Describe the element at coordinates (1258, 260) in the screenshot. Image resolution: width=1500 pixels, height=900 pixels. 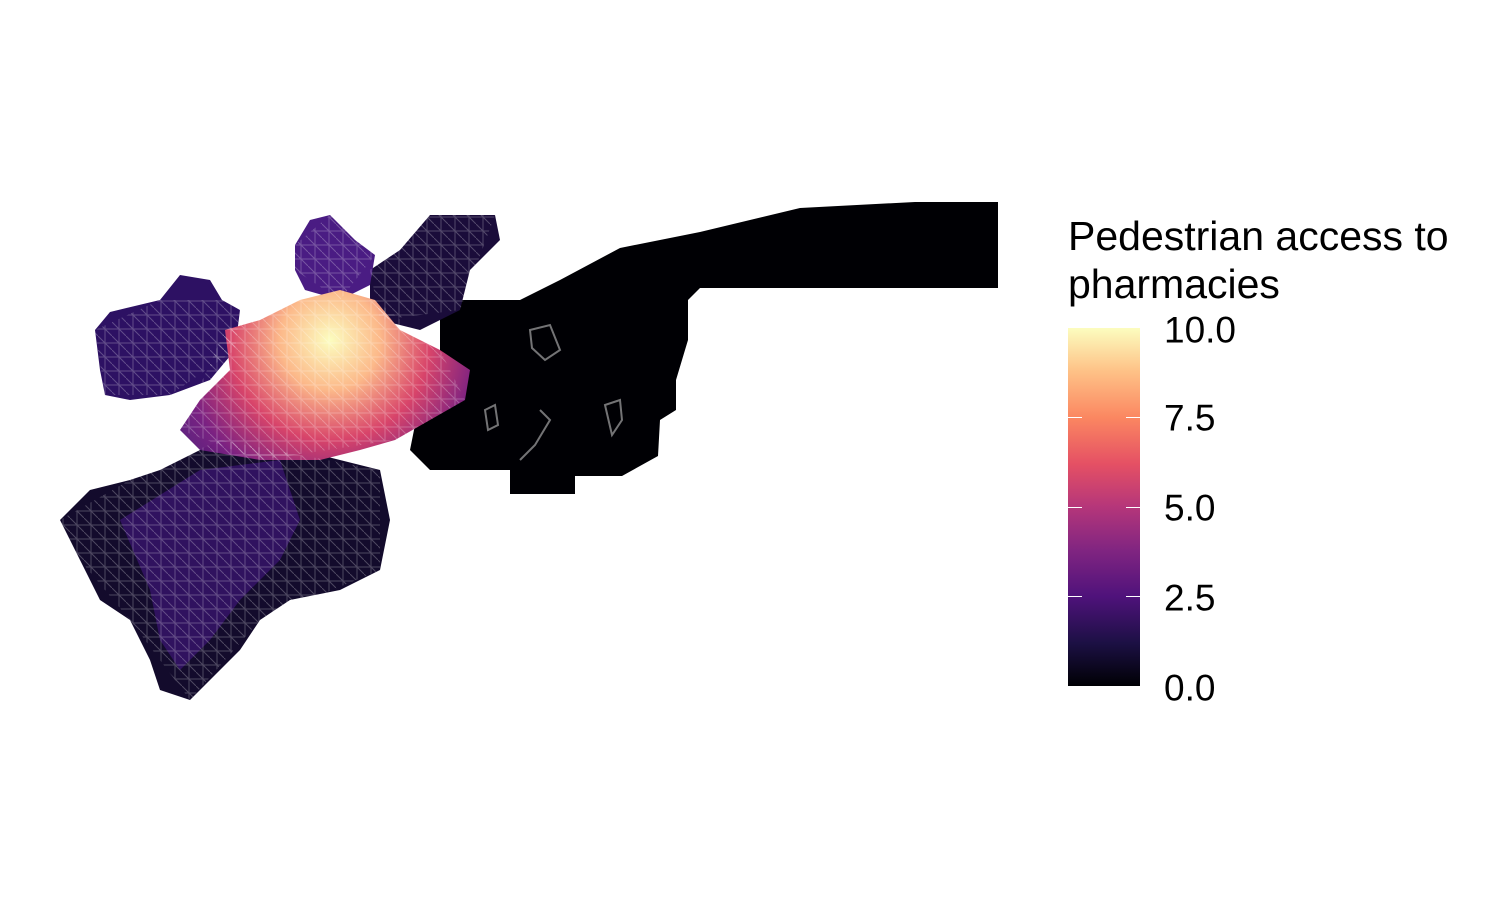
I see `legend-title: Pedestrian access to pharmacies` at that location.